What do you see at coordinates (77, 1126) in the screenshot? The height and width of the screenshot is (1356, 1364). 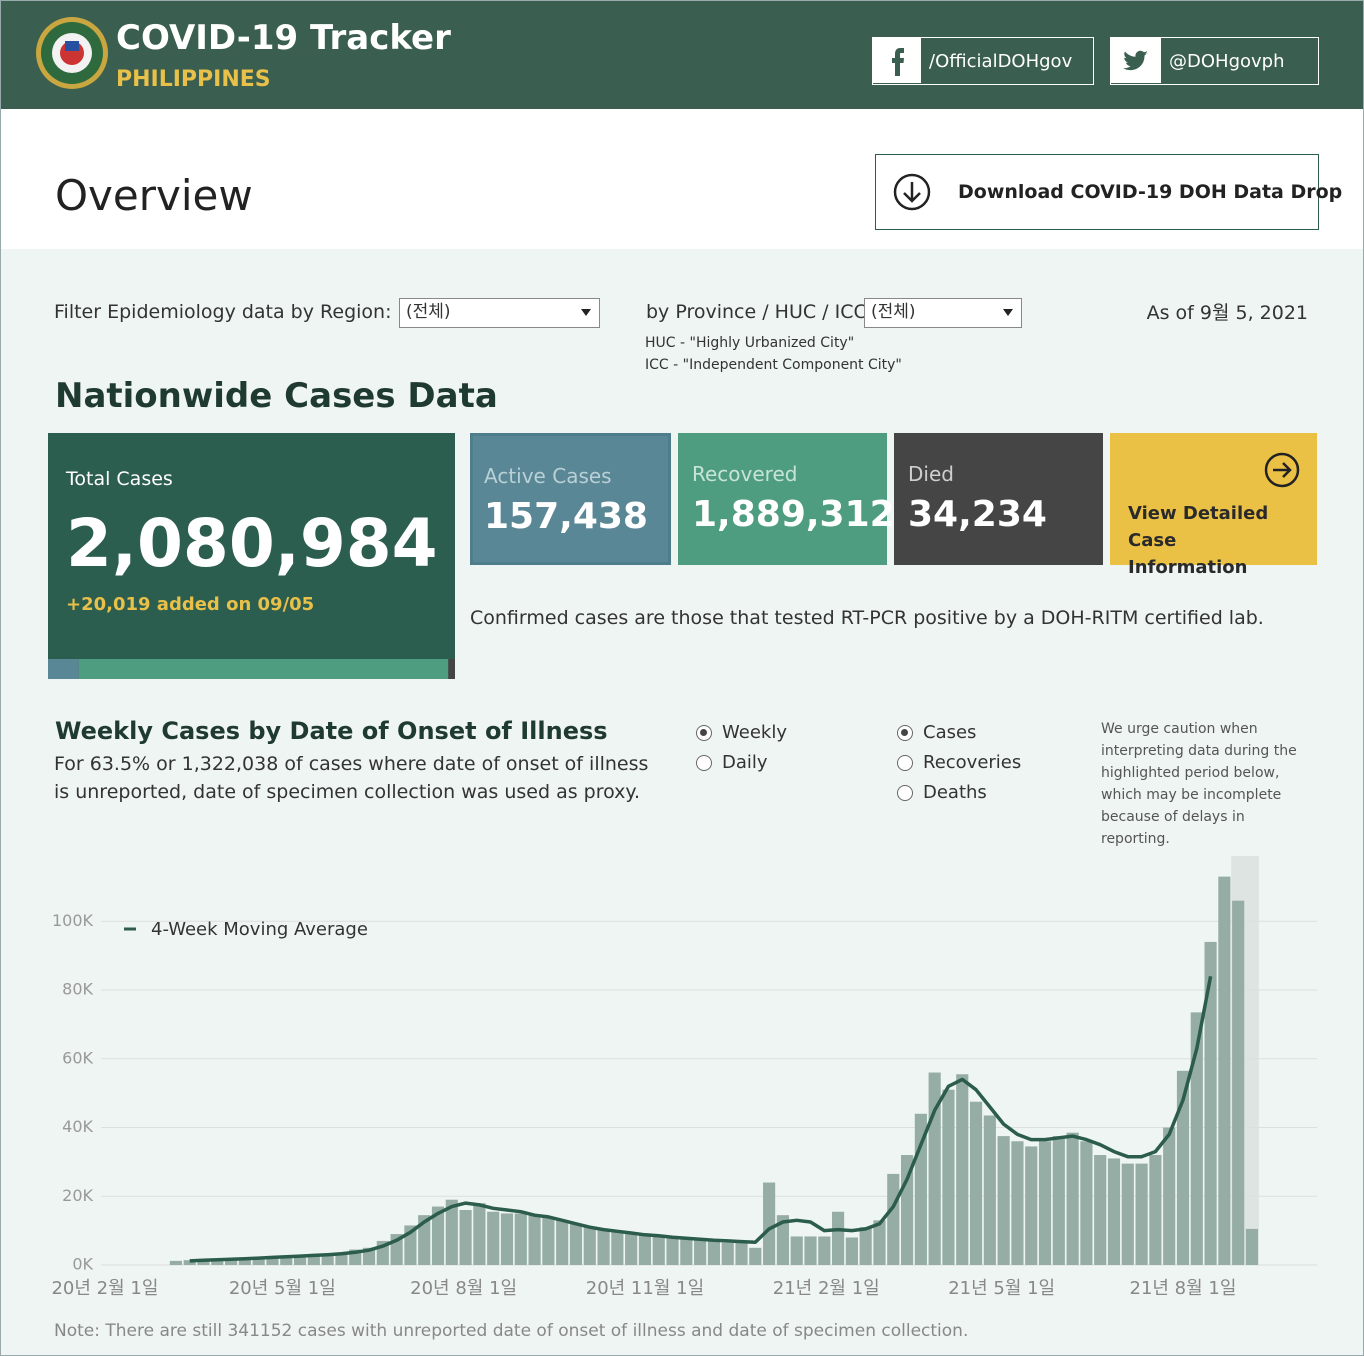 I see `y-tick-label: 40K` at bounding box center [77, 1126].